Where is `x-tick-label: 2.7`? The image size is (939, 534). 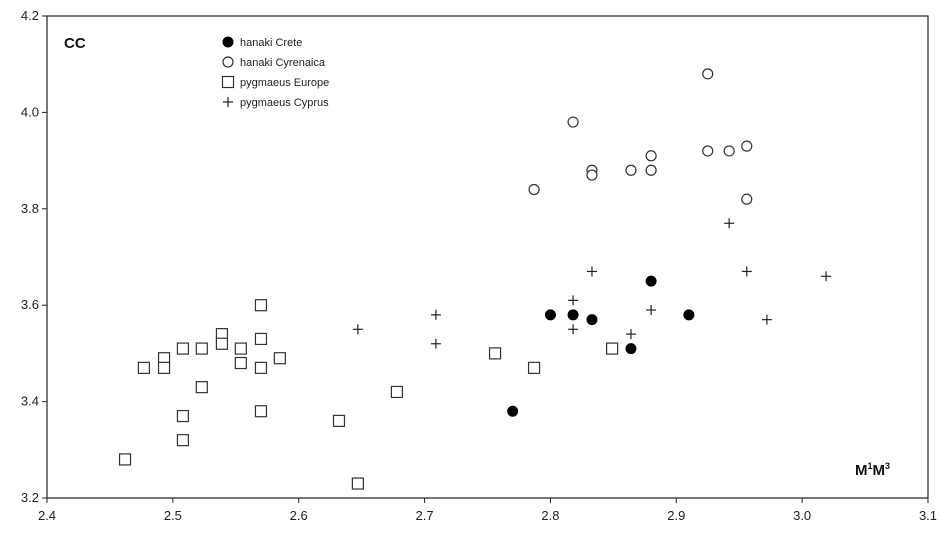 x-tick-label: 2.7 is located at coordinates (425, 515).